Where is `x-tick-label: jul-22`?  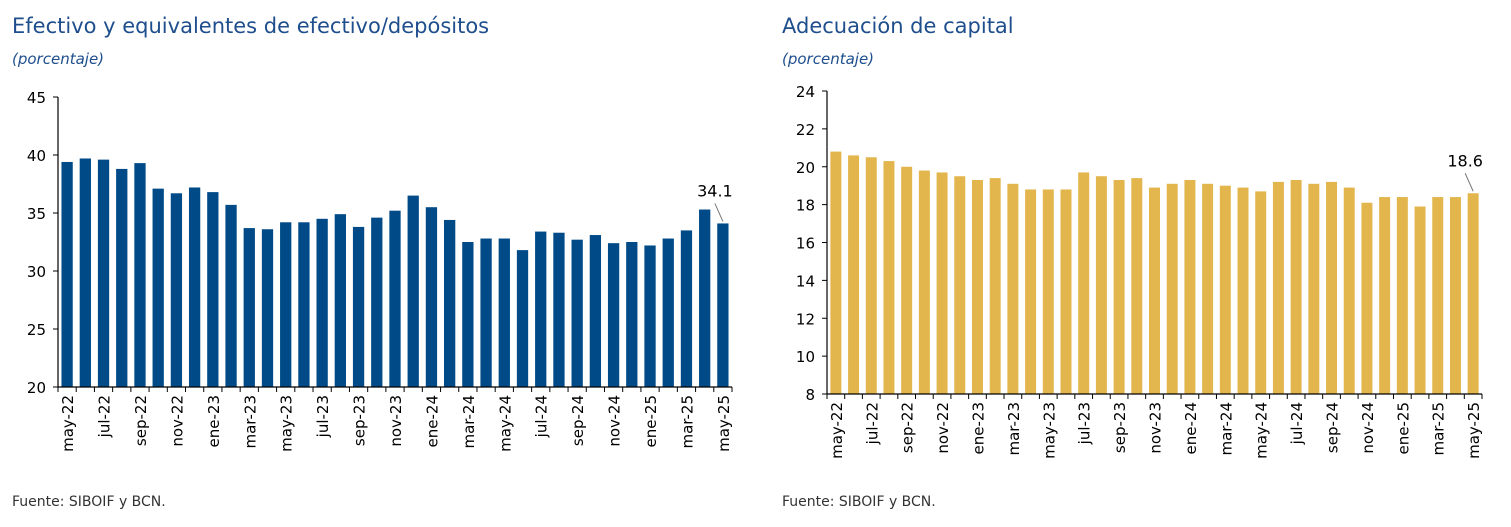 x-tick-label: jul-22 is located at coordinates (105, 416).